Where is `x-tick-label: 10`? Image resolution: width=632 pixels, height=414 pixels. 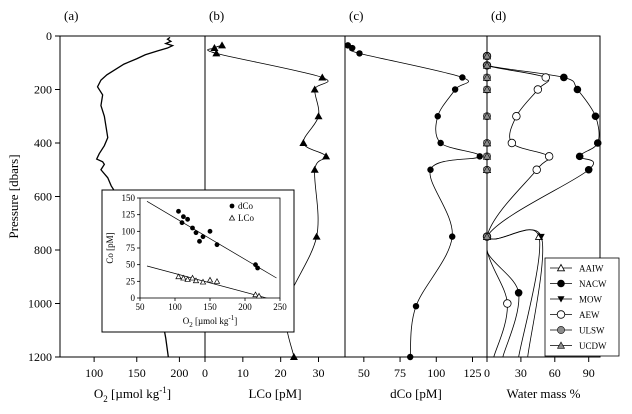 x-tick-label: 10 is located at coordinates (243, 373).